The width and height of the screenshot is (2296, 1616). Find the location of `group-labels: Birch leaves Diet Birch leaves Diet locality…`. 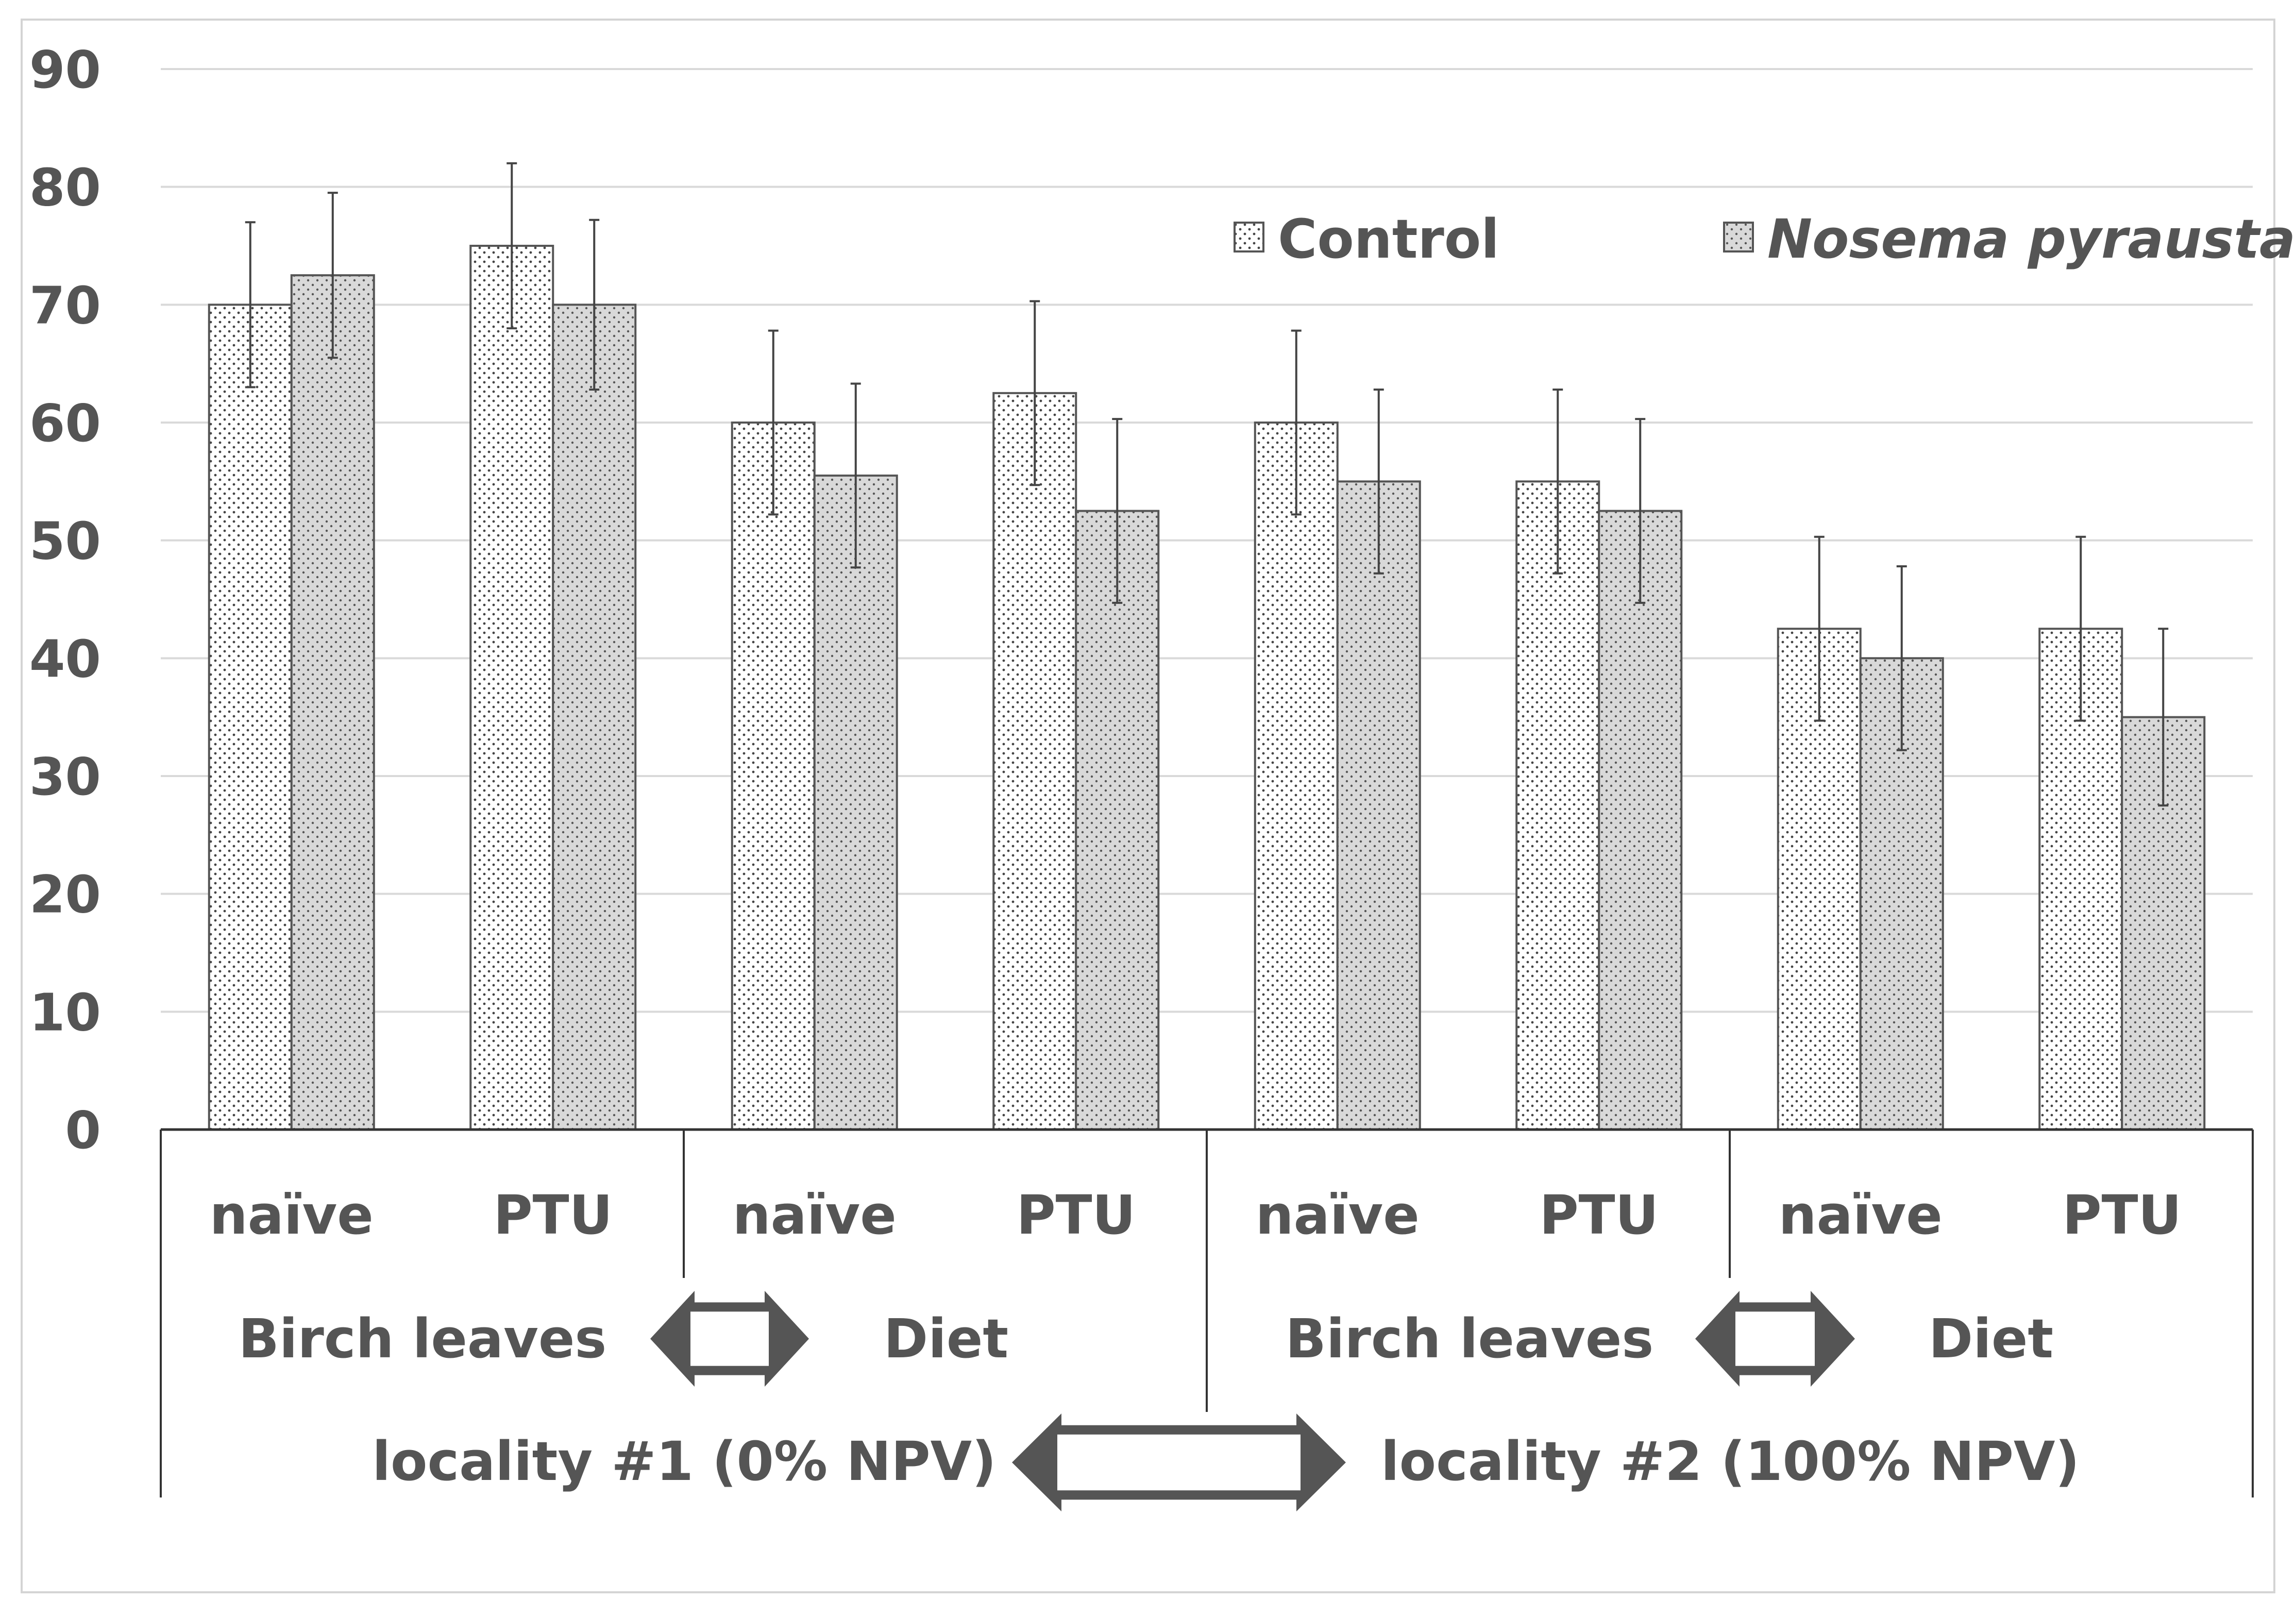

group-labels: Birch leaves Diet Birch leaves Diet locality… is located at coordinates (1159, 1400).